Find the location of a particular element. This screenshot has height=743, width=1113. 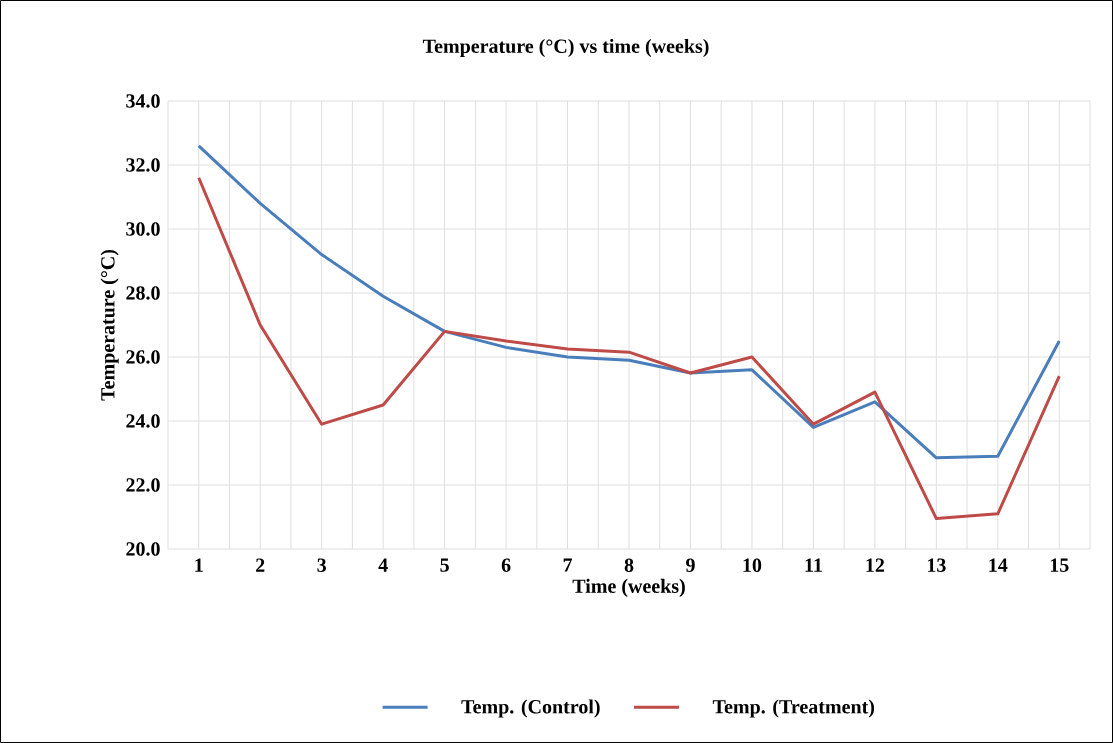

x-tick-label: 9 is located at coordinates (690, 565).